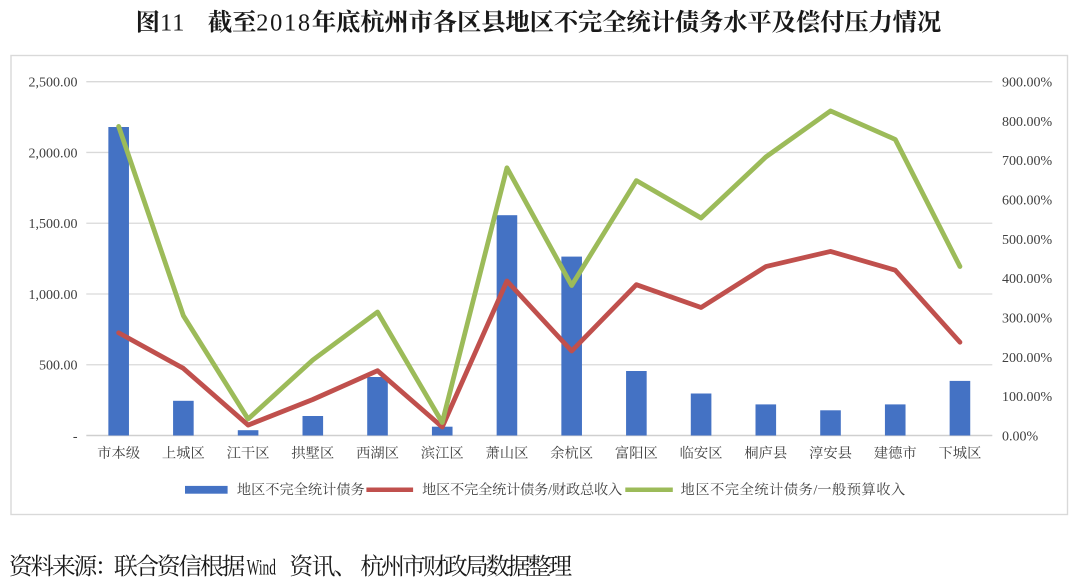 This screenshot has width=1080, height=584. I want to click on svg-text: 2,000.00, so click(53, 153).